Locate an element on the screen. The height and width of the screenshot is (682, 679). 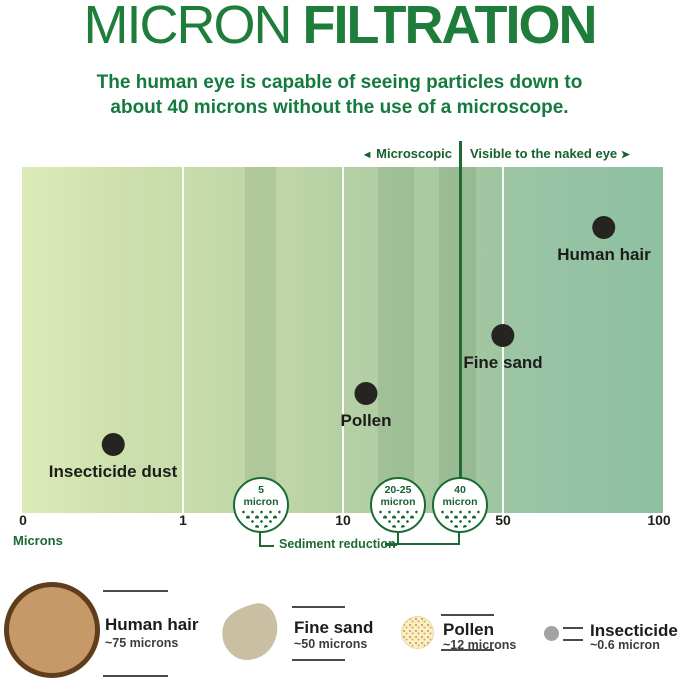
legend-insecticide-size: ~0.6 micron is located at coordinates (625, 645).